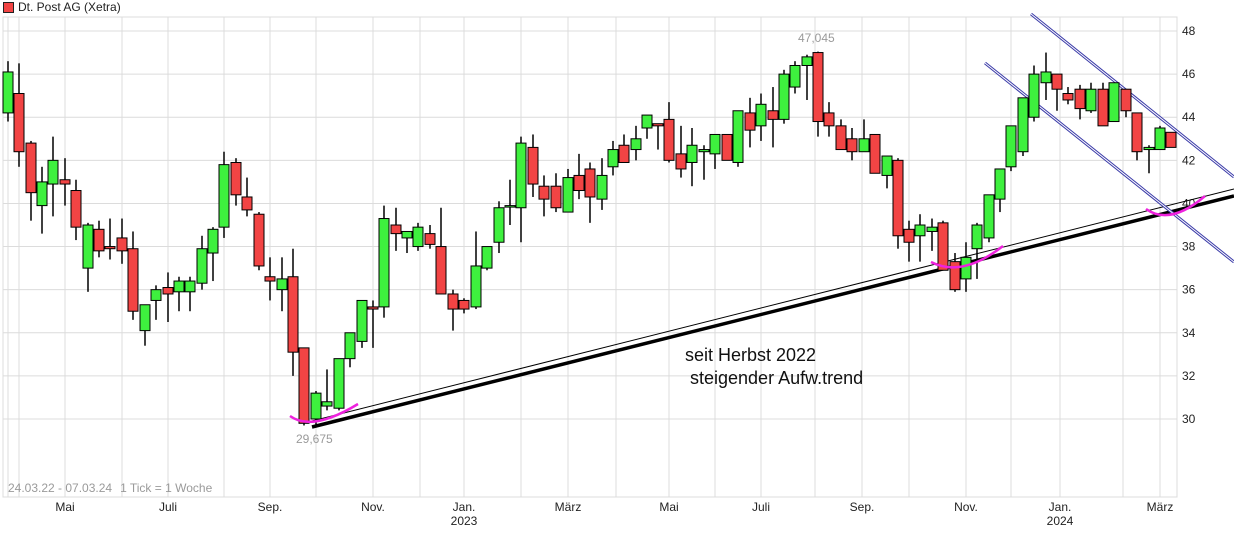 The height and width of the screenshot is (534, 1234). I want to click on y-tick-label: 44, so click(1189, 117).